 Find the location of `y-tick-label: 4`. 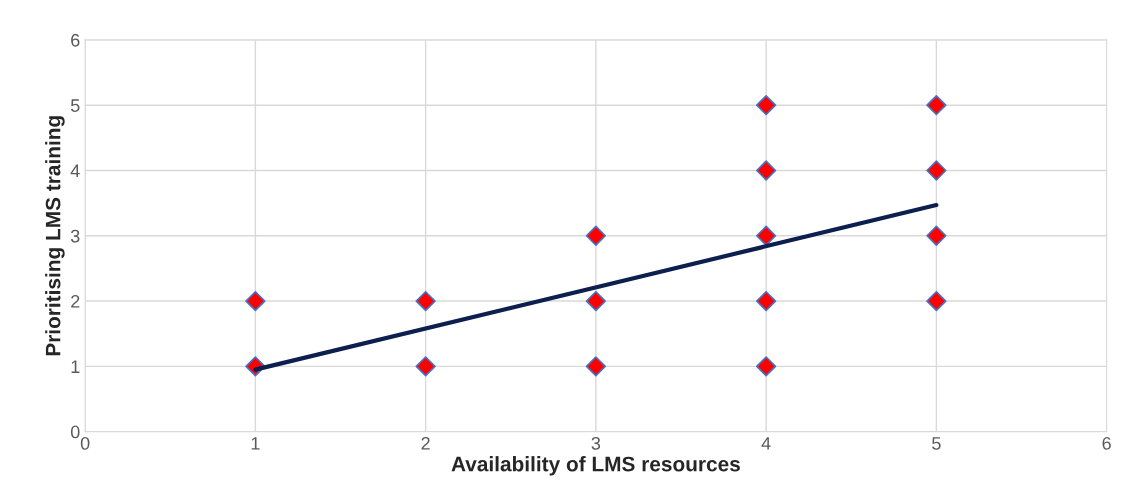

y-tick-label: 4 is located at coordinates (75, 171).